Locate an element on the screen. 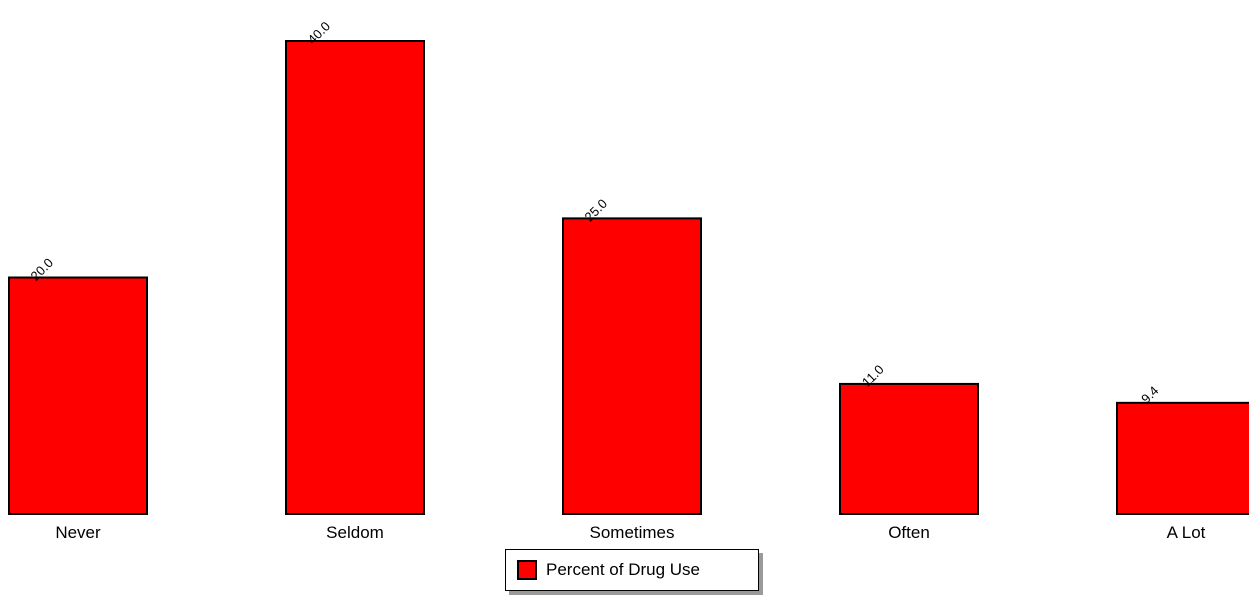 Image resolution: width=1249 pixels, height=595 pixels. legend-swatch is located at coordinates (527, 570).